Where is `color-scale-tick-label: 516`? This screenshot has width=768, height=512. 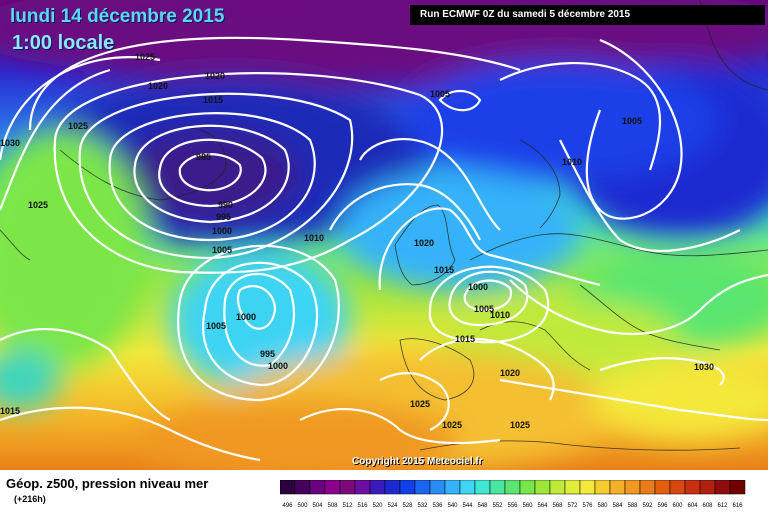
color-scale-tick-label: 516 is located at coordinates (362, 506).